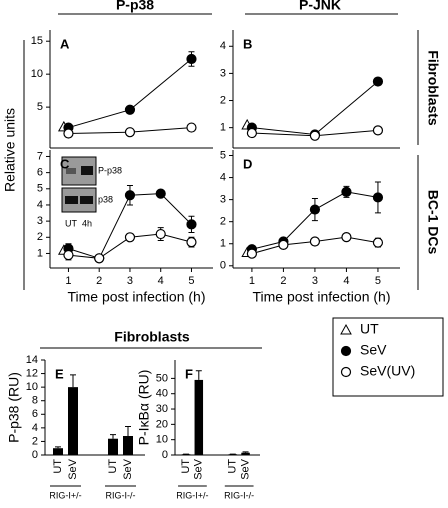 The height and width of the screenshot is (508, 448). What do you see at coordinates (388, 357) in the screenshot?
I see `legend-box` at bounding box center [388, 357].